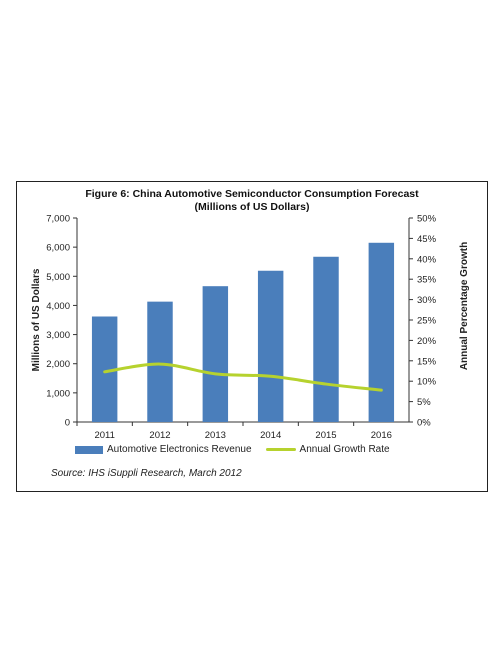  I want to click on y2-tick-label: 5%, so click(424, 402).